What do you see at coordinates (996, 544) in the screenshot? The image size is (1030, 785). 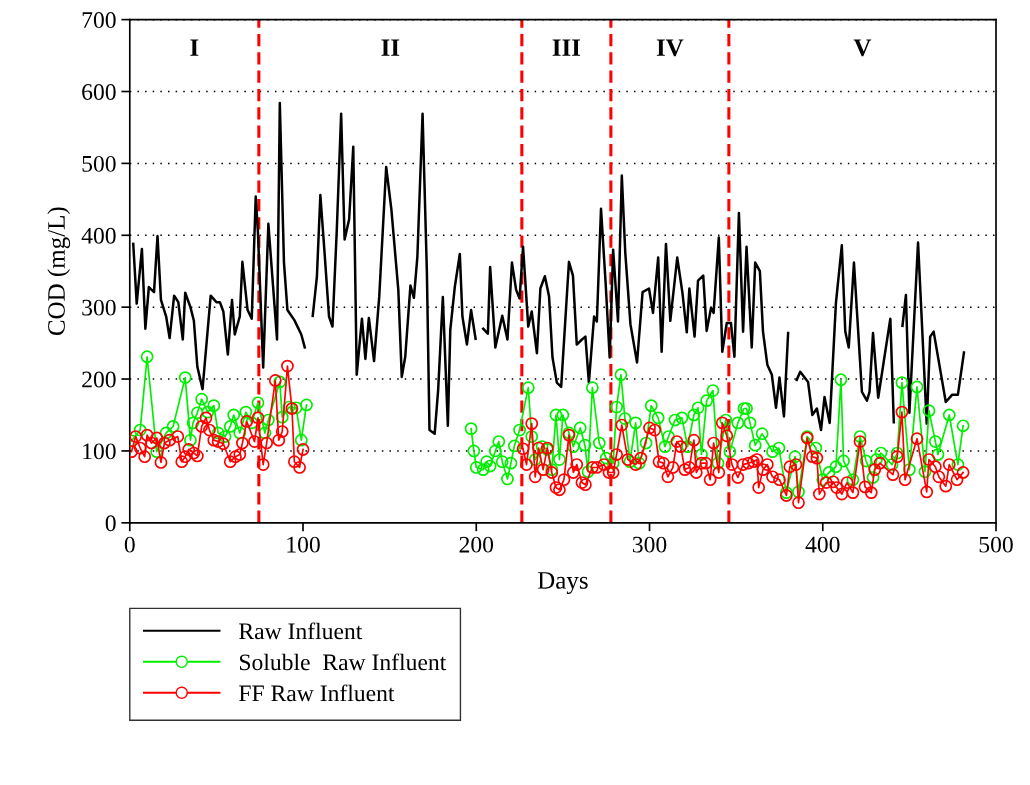 I see `x-tick-label: 500` at bounding box center [996, 544].